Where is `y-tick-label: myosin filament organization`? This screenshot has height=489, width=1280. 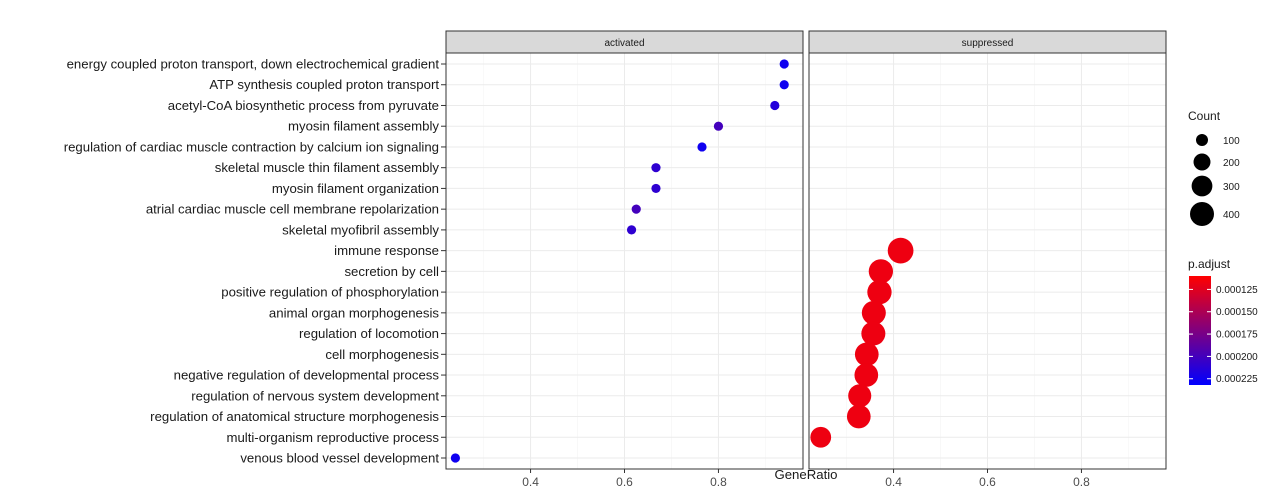 y-tick-label: myosin filament organization is located at coordinates (355, 188).